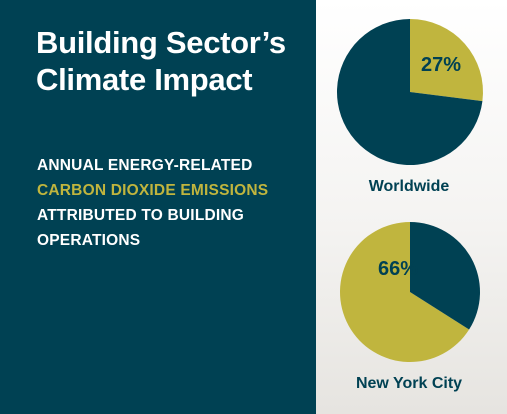 Image resolution: width=507 pixels, height=414 pixels. What do you see at coordinates (145, 165) in the screenshot?
I see `subtitle-line-1: ANNUAL ENERGY-RELATED` at bounding box center [145, 165].